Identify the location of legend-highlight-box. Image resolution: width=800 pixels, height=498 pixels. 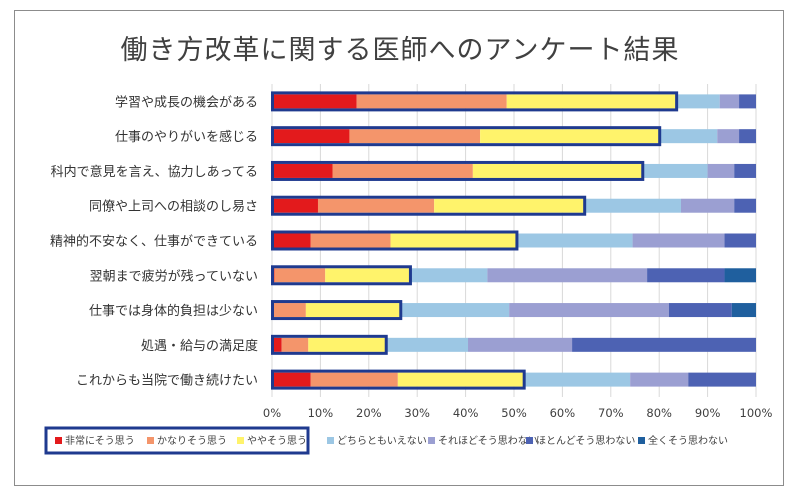
(177, 440).